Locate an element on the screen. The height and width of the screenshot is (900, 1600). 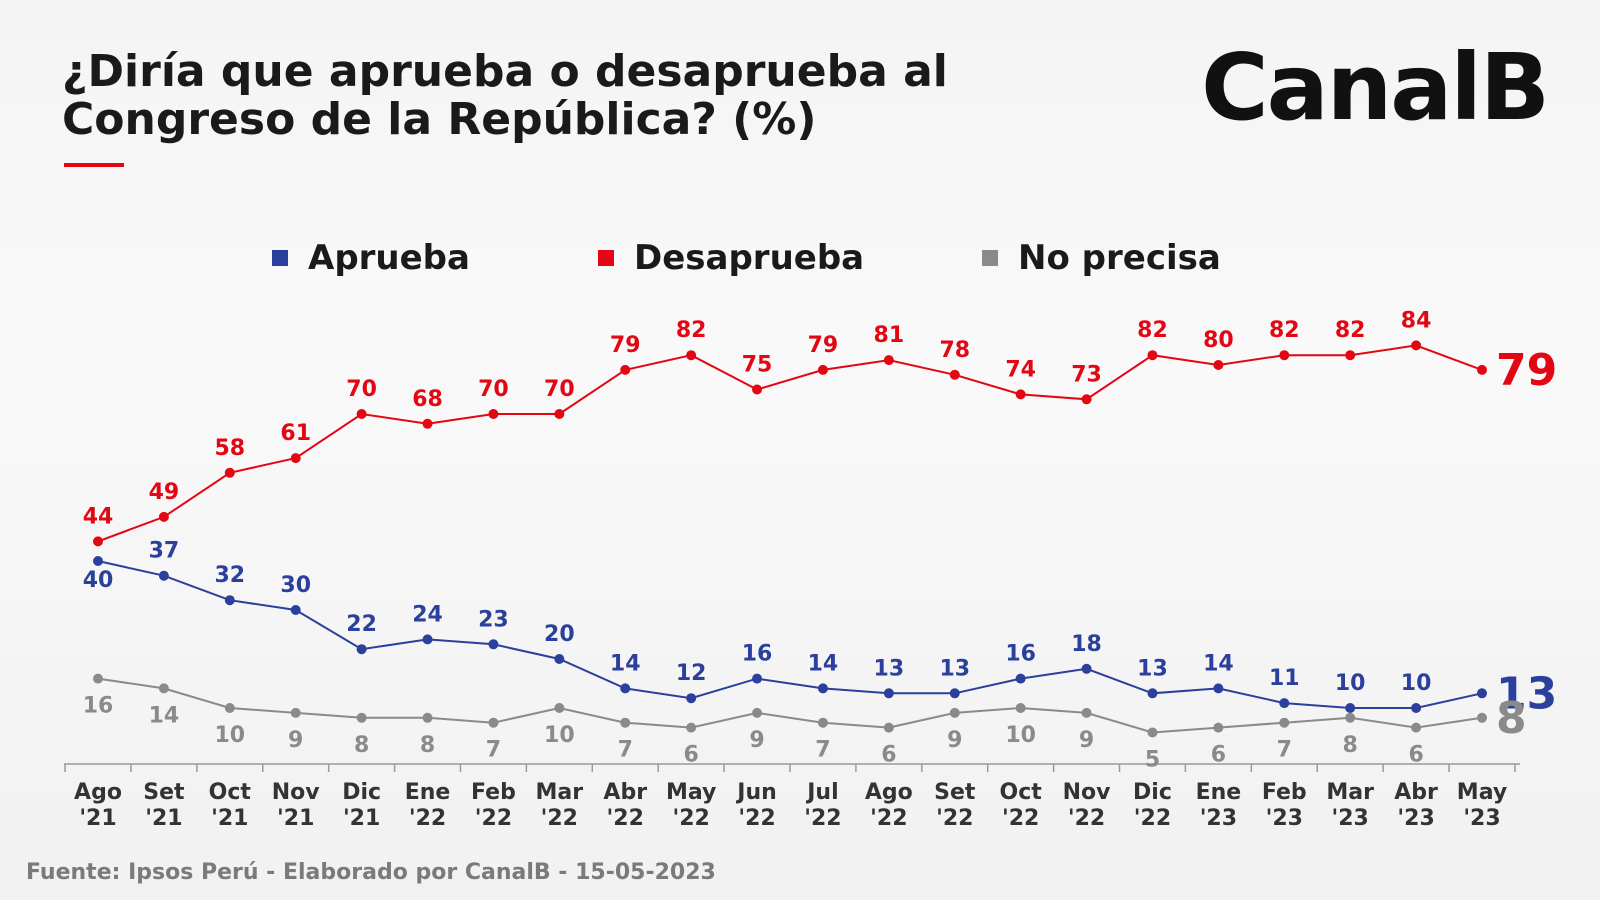
data-label-aprueba: 14 is located at coordinates (625, 663).